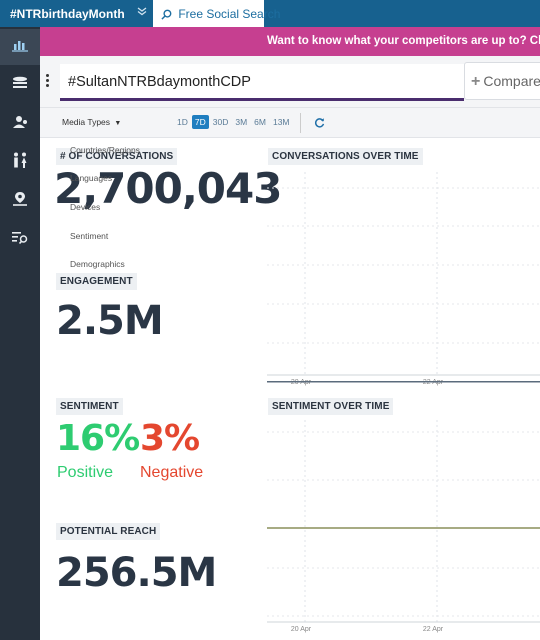 This screenshot has width=540, height=640. What do you see at coordinates (234, 122) in the screenshot?
I see `date-range-selector: 1D 7D 30D 3M 6M 13M` at bounding box center [234, 122].